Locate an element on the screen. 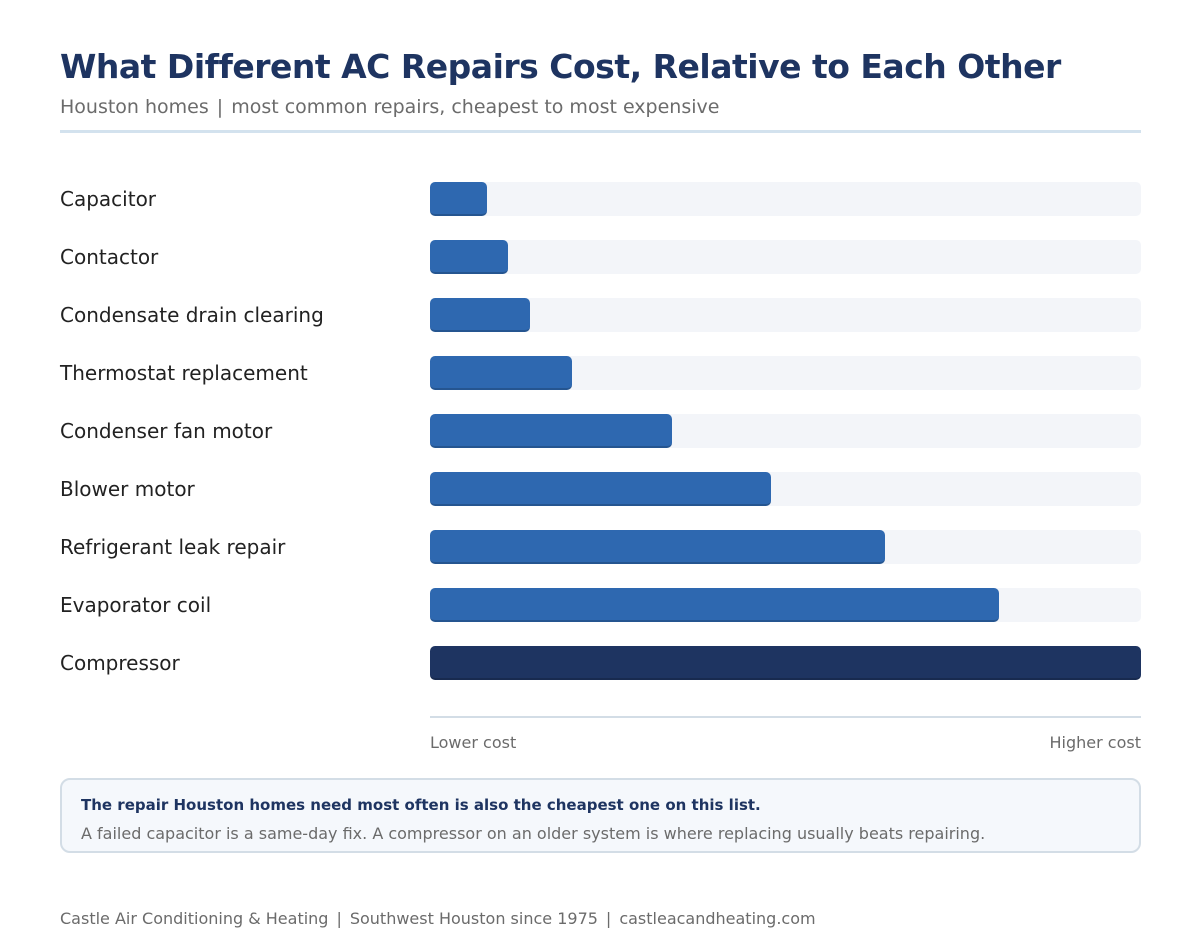 The height and width of the screenshot is (940, 1200). bar-label: Condenser fan motor is located at coordinates (166, 431).